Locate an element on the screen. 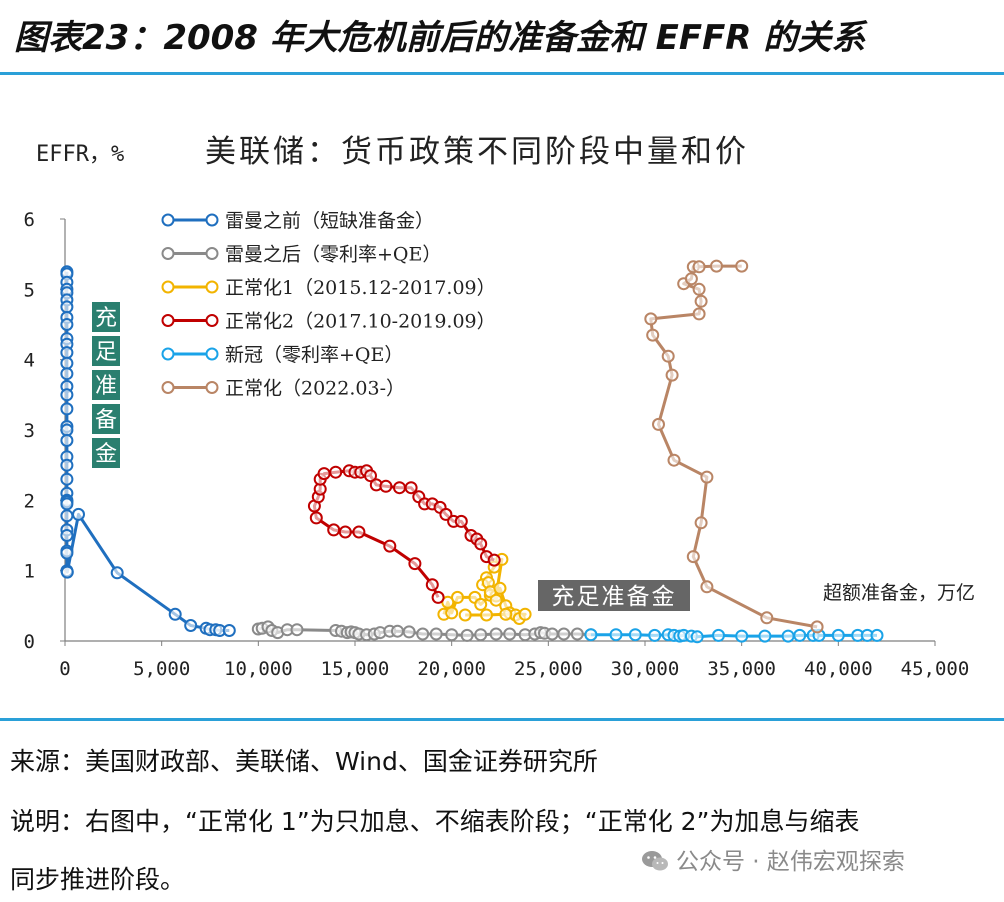  legend-item-3: 正常化1（2015.12-2017.09） is located at coordinates (328, 288).